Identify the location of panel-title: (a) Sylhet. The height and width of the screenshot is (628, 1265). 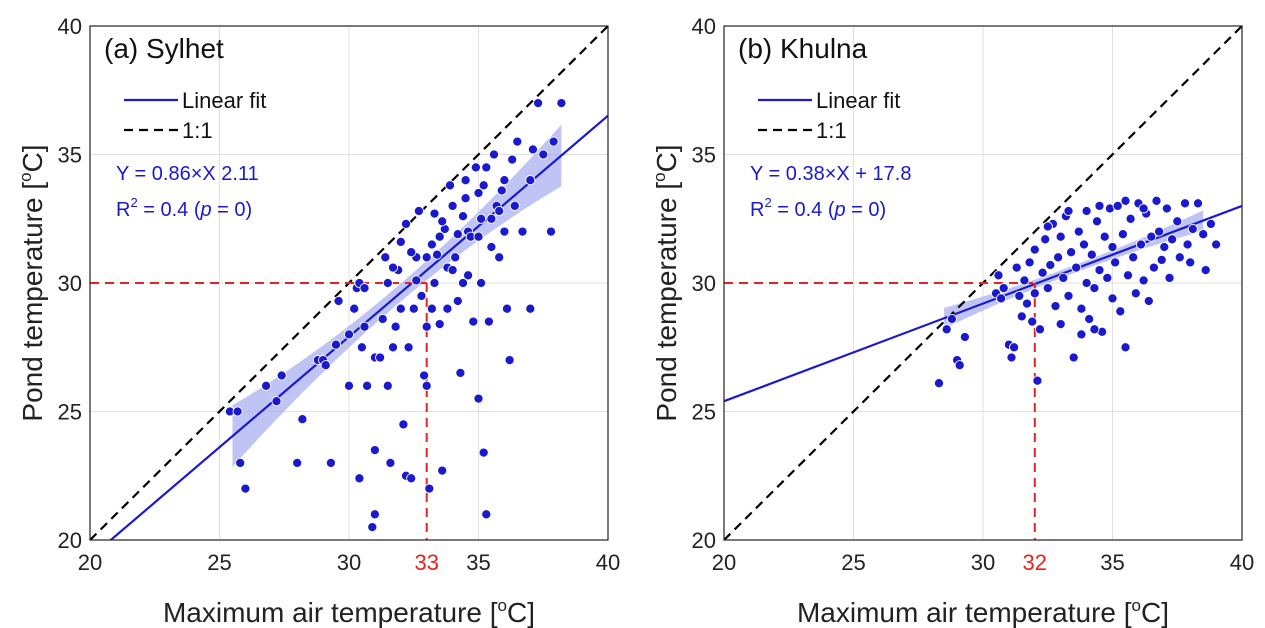
(164, 48).